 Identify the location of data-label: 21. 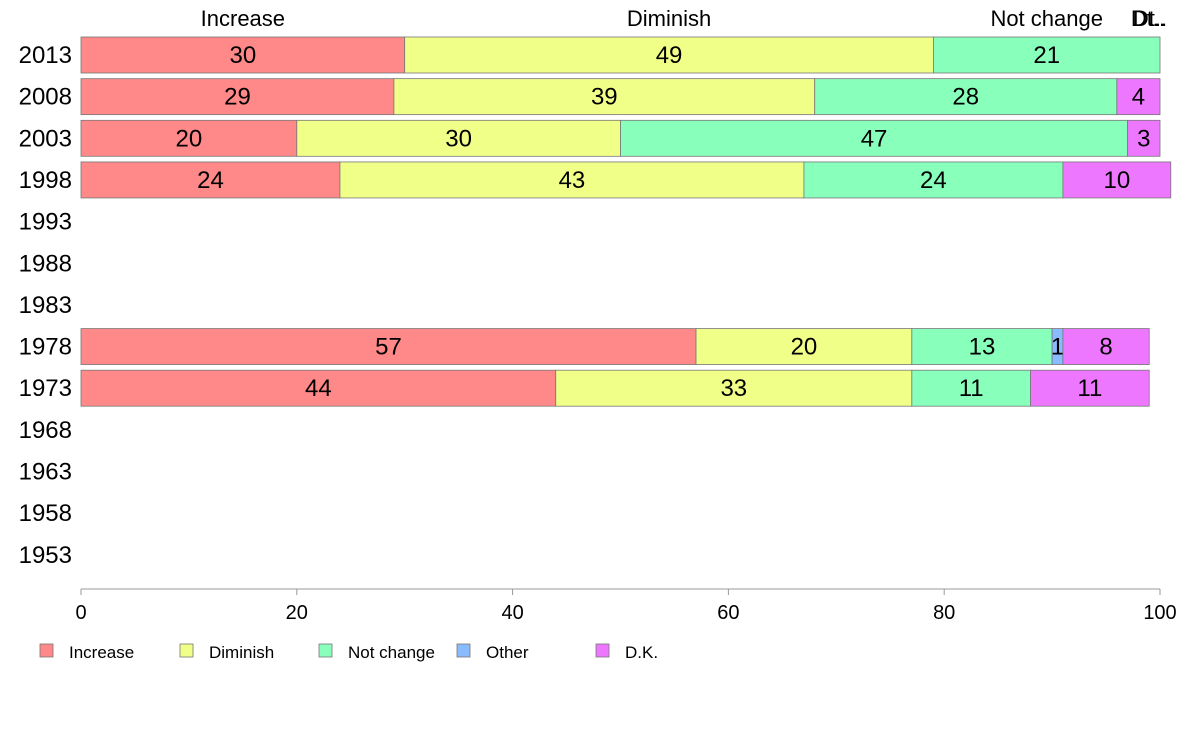
(1046, 55).